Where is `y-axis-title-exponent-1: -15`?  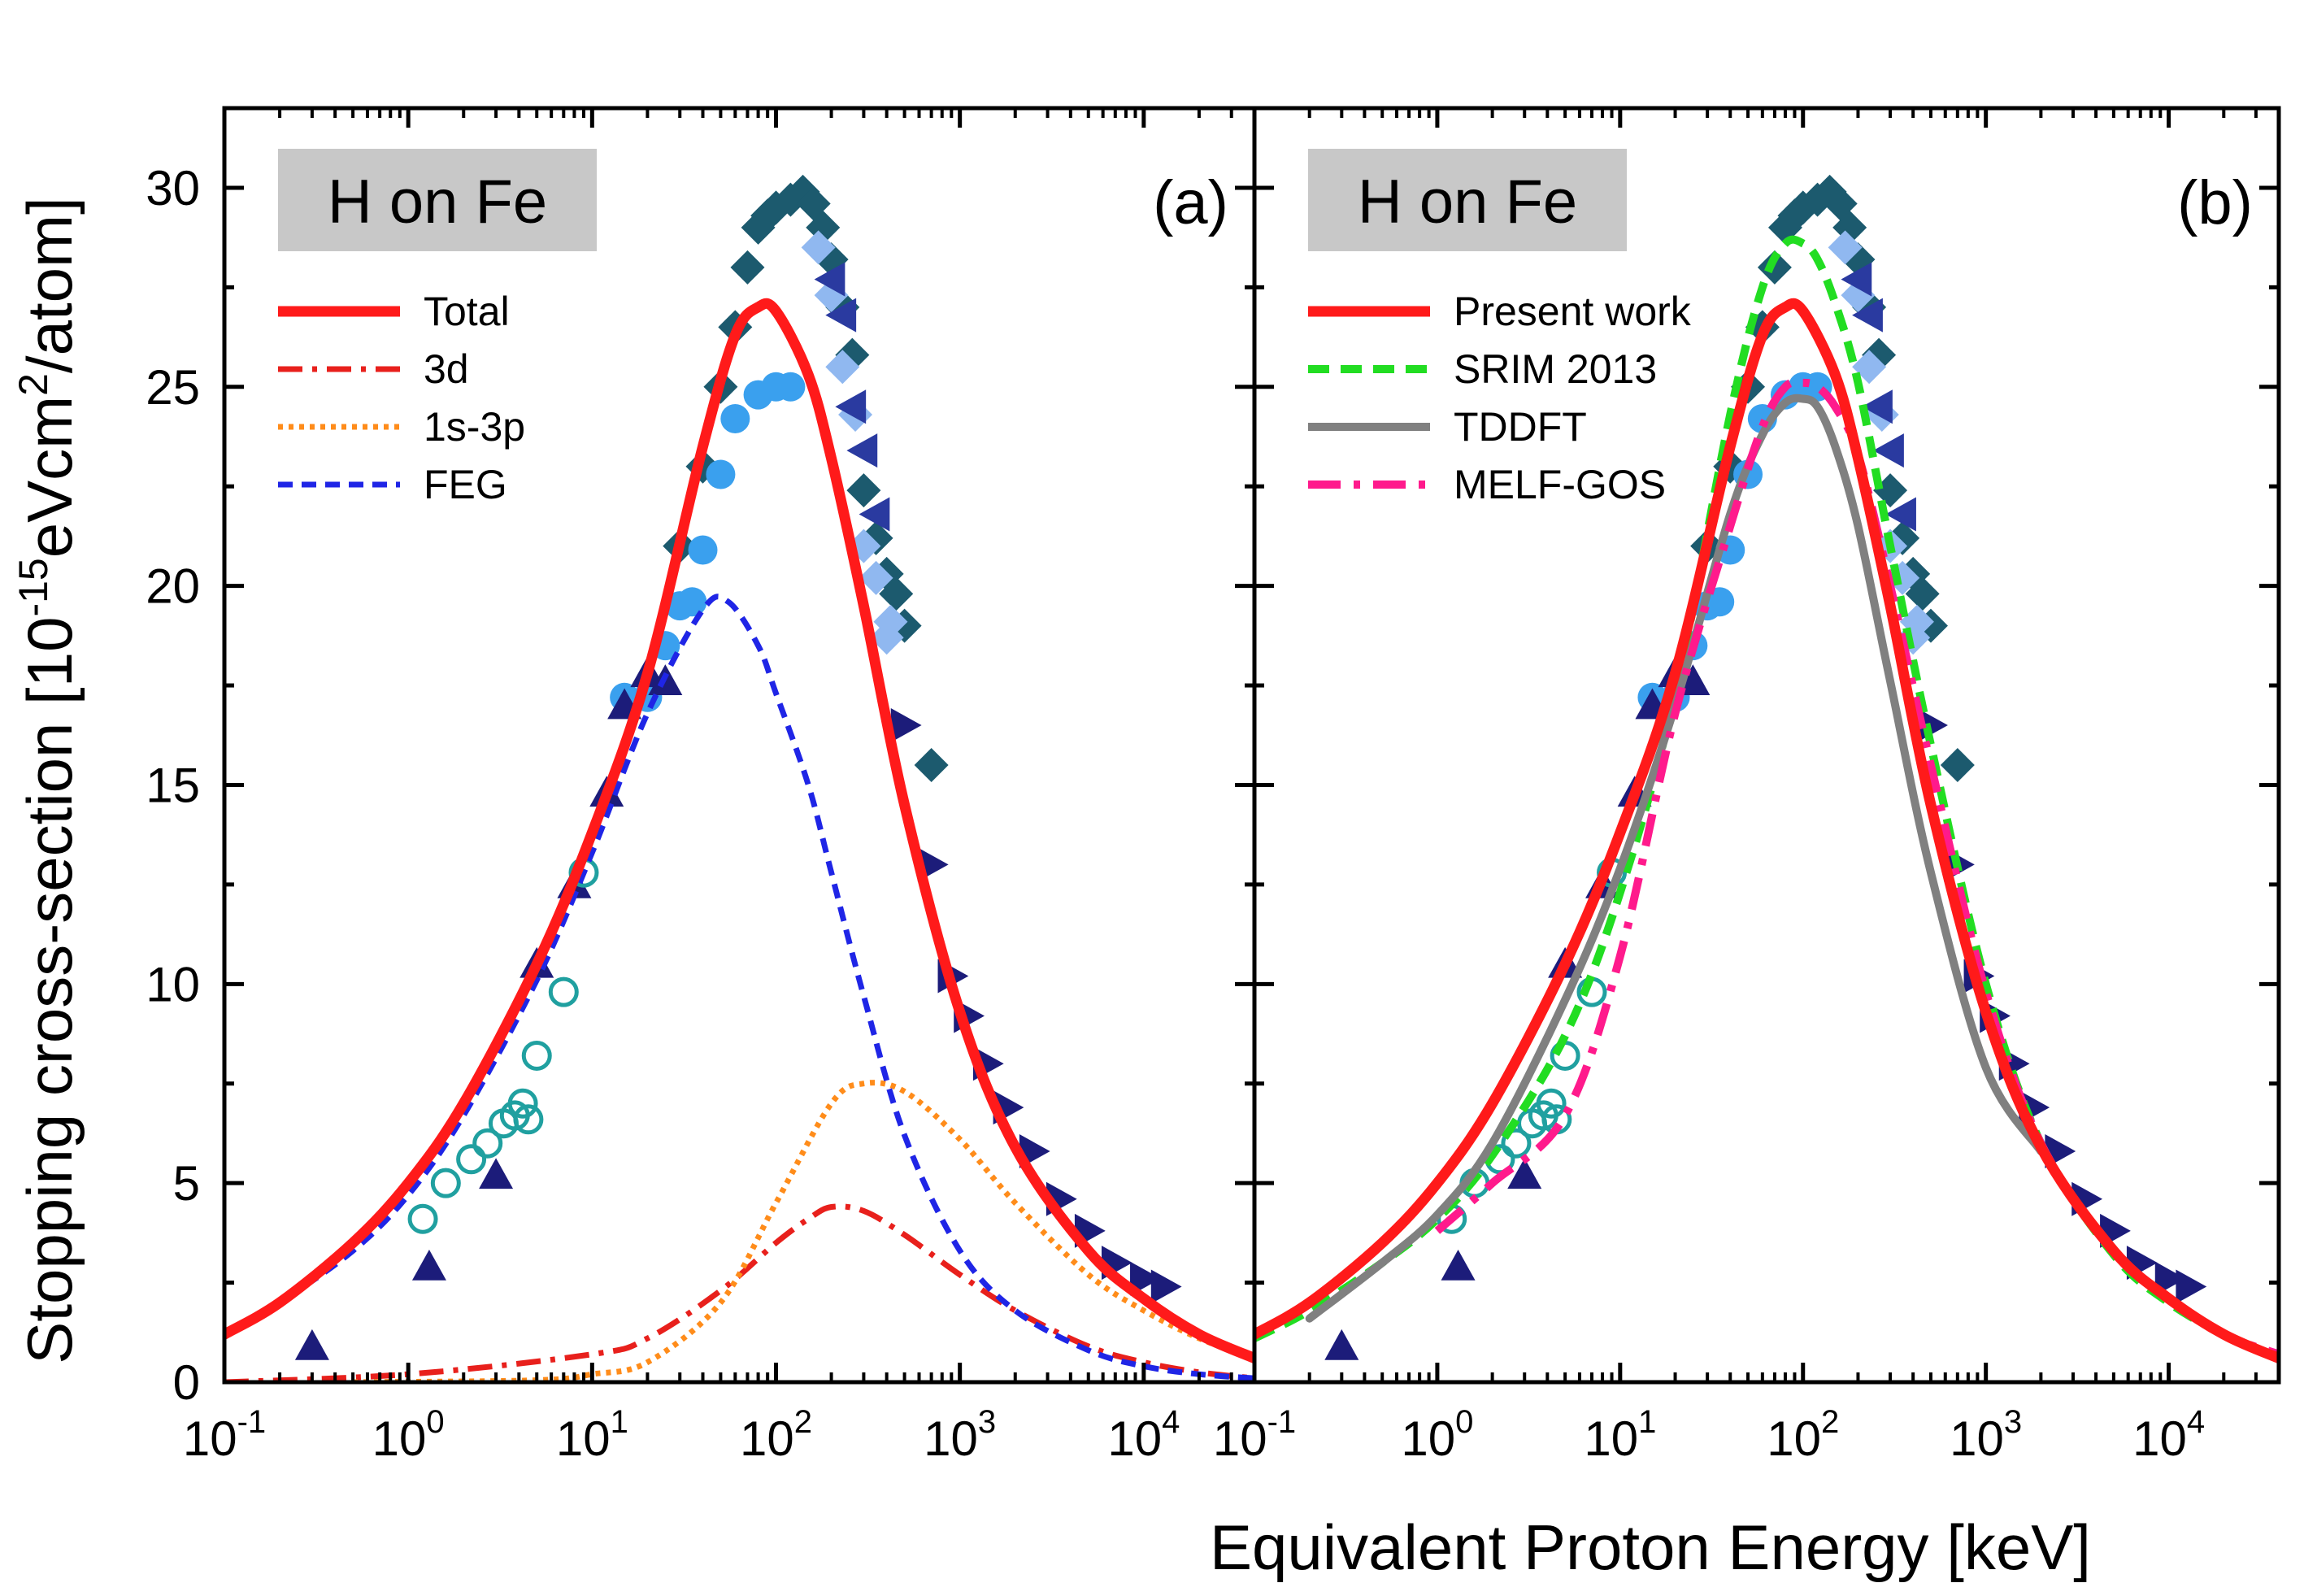
y-axis-title-exponent-1: -15 is located at coordinates (34, 587).